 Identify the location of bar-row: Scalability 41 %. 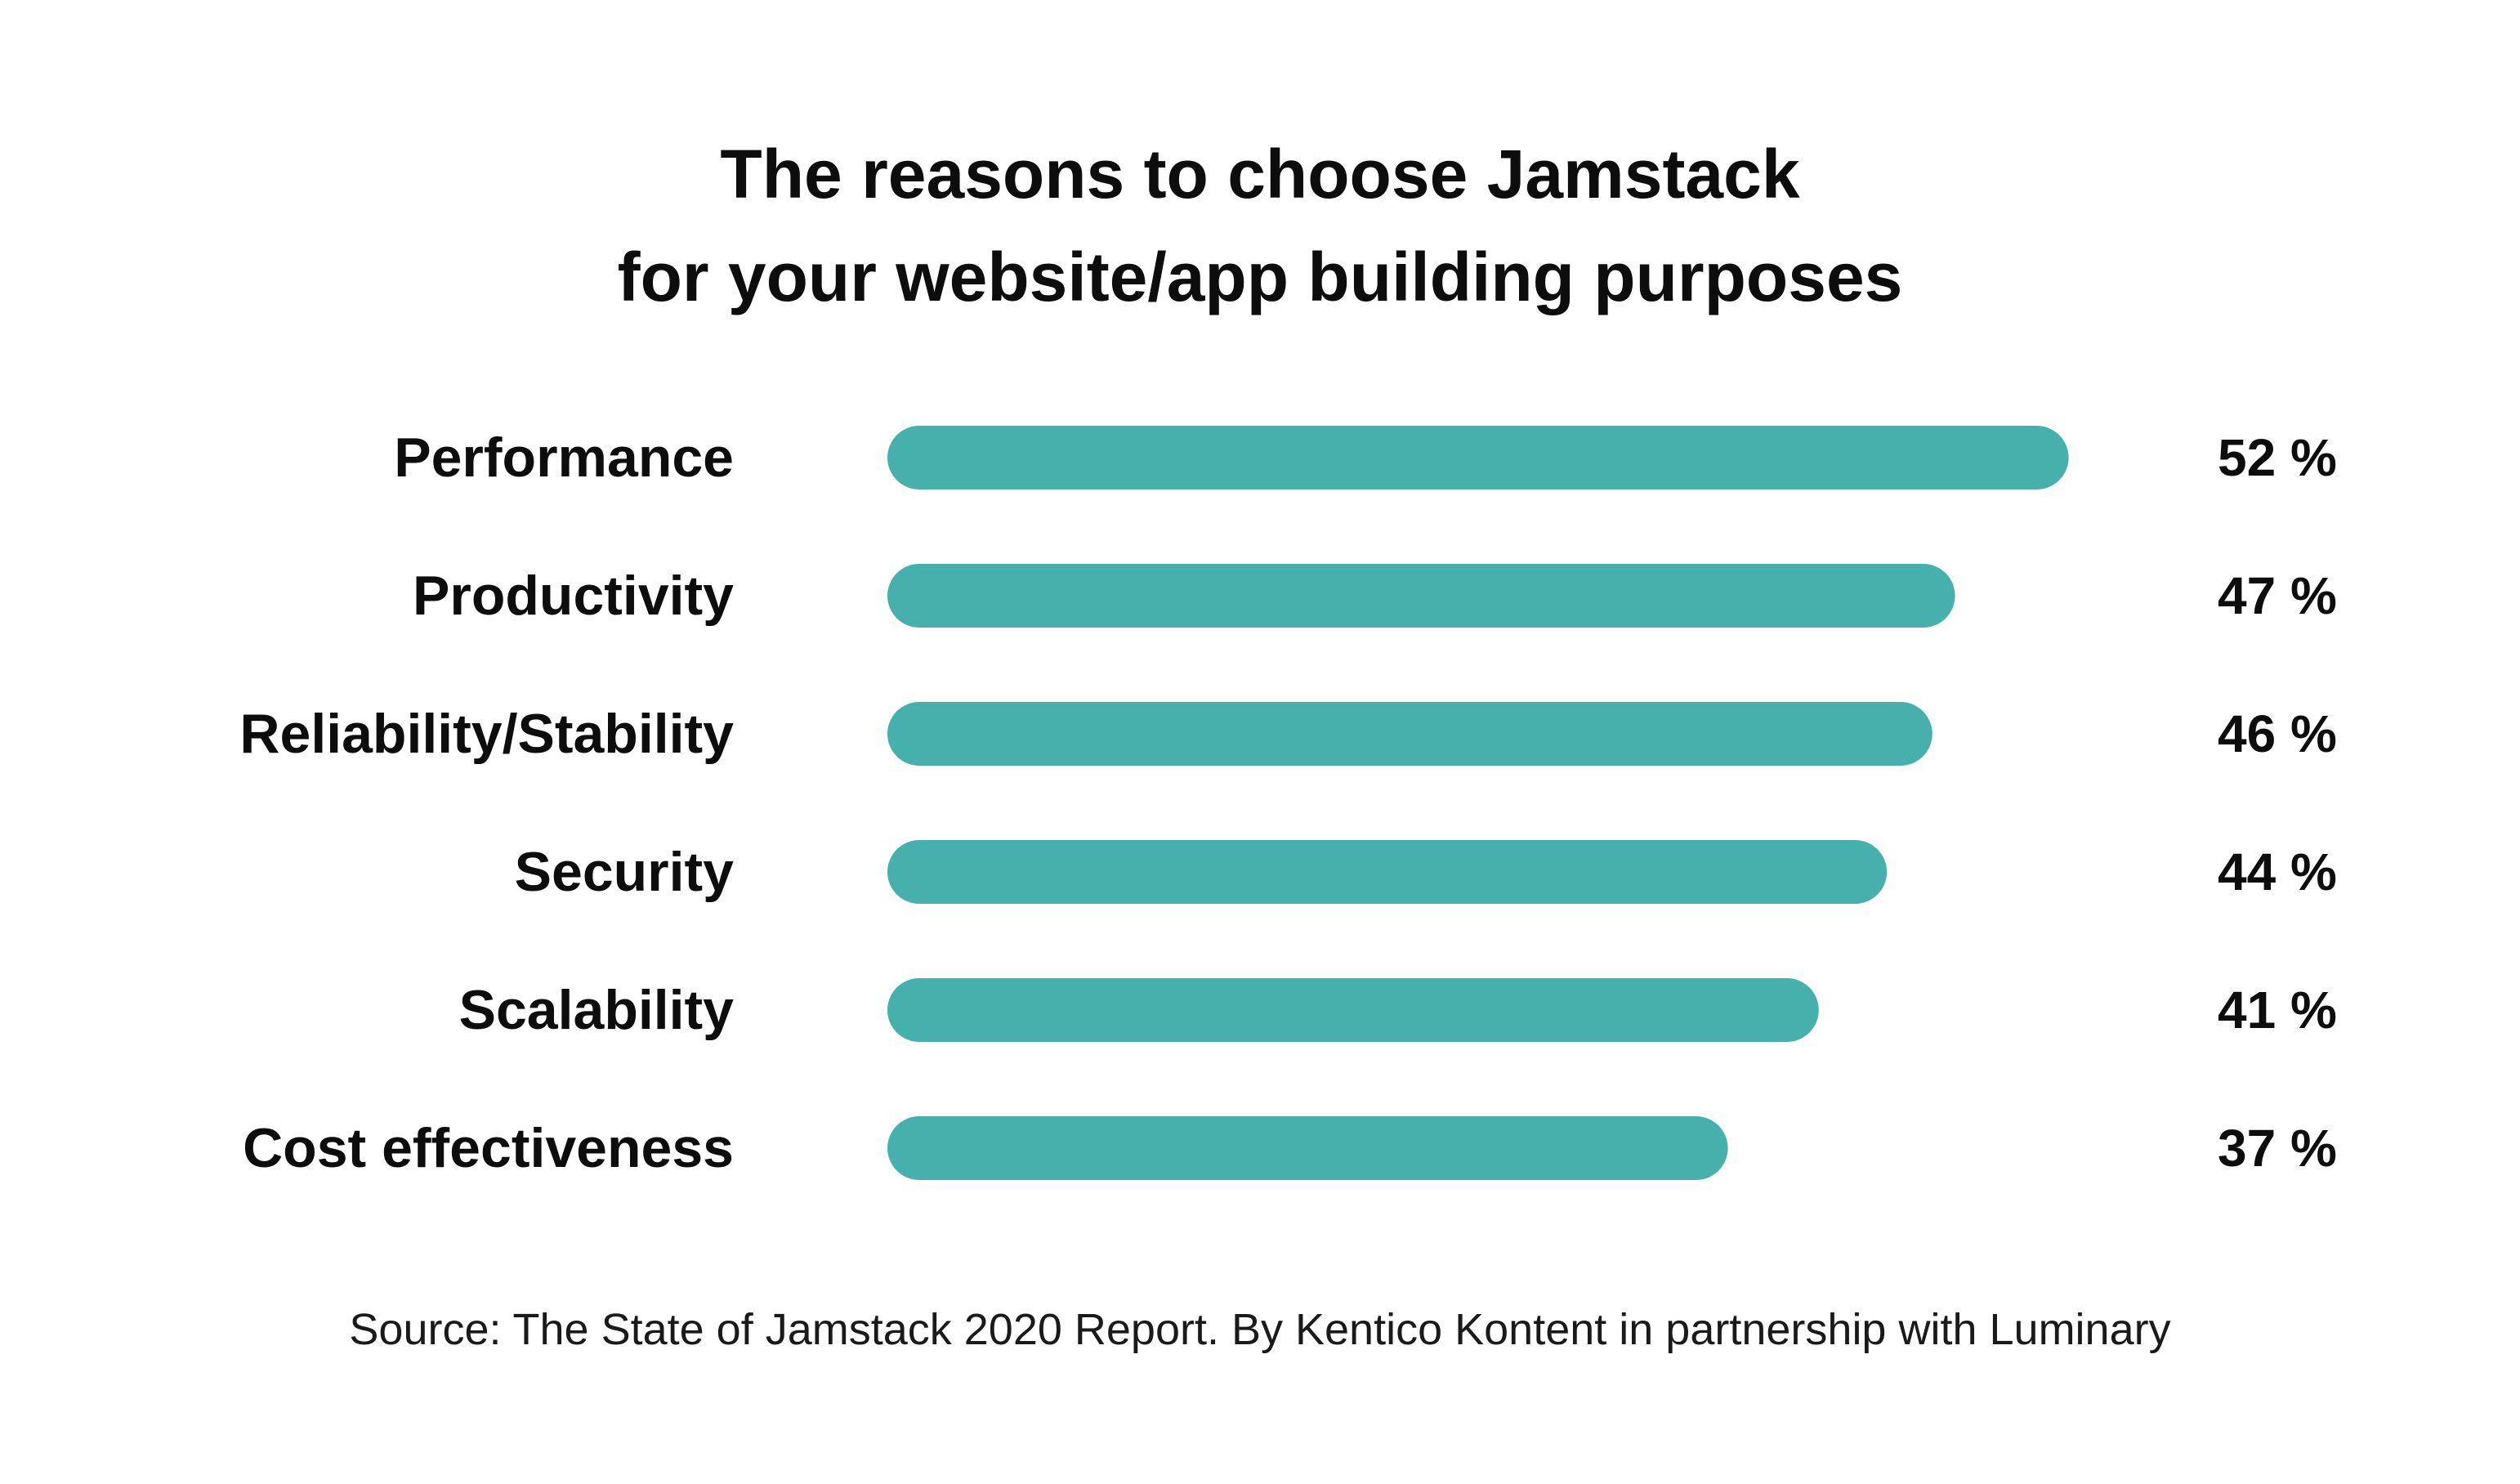
(1398, 1010).